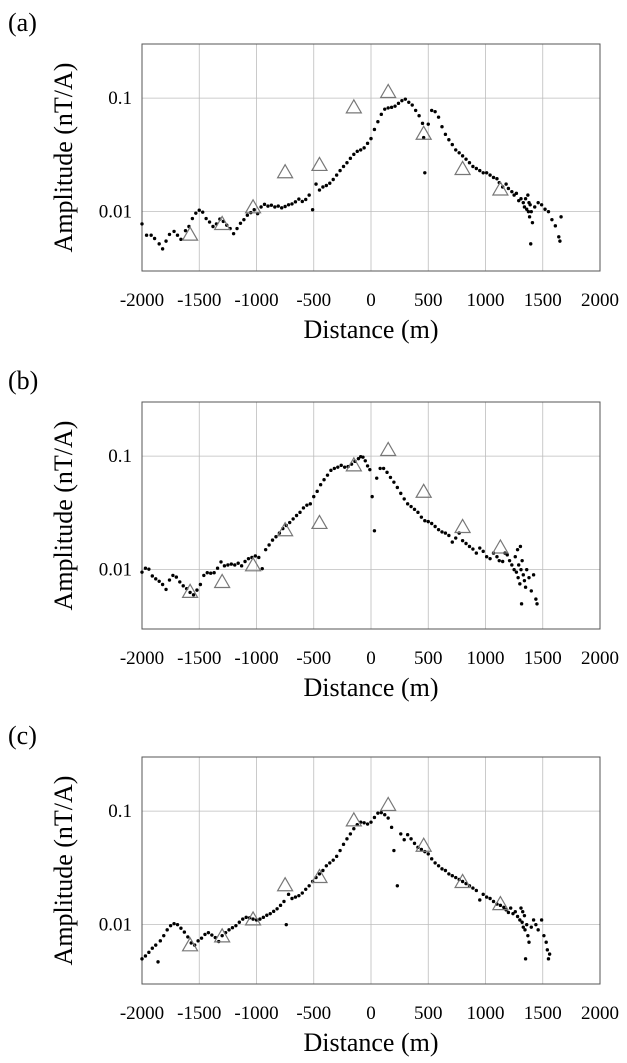 The height and width of the screenshot is (1063, 627). I want to click on x-axis-label: Distance (m), so click(370, 1042).